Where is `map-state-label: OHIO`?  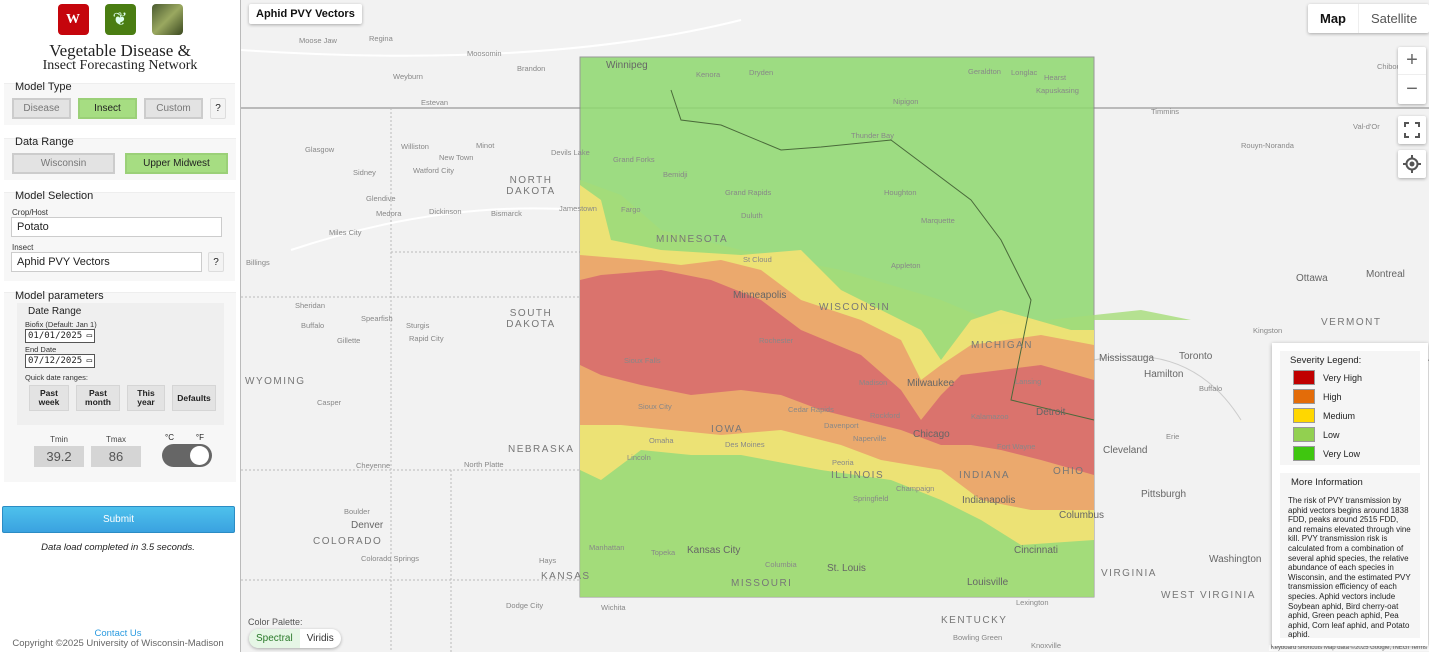
map-state-label: OHIO is located at coordinates (1069, 471).